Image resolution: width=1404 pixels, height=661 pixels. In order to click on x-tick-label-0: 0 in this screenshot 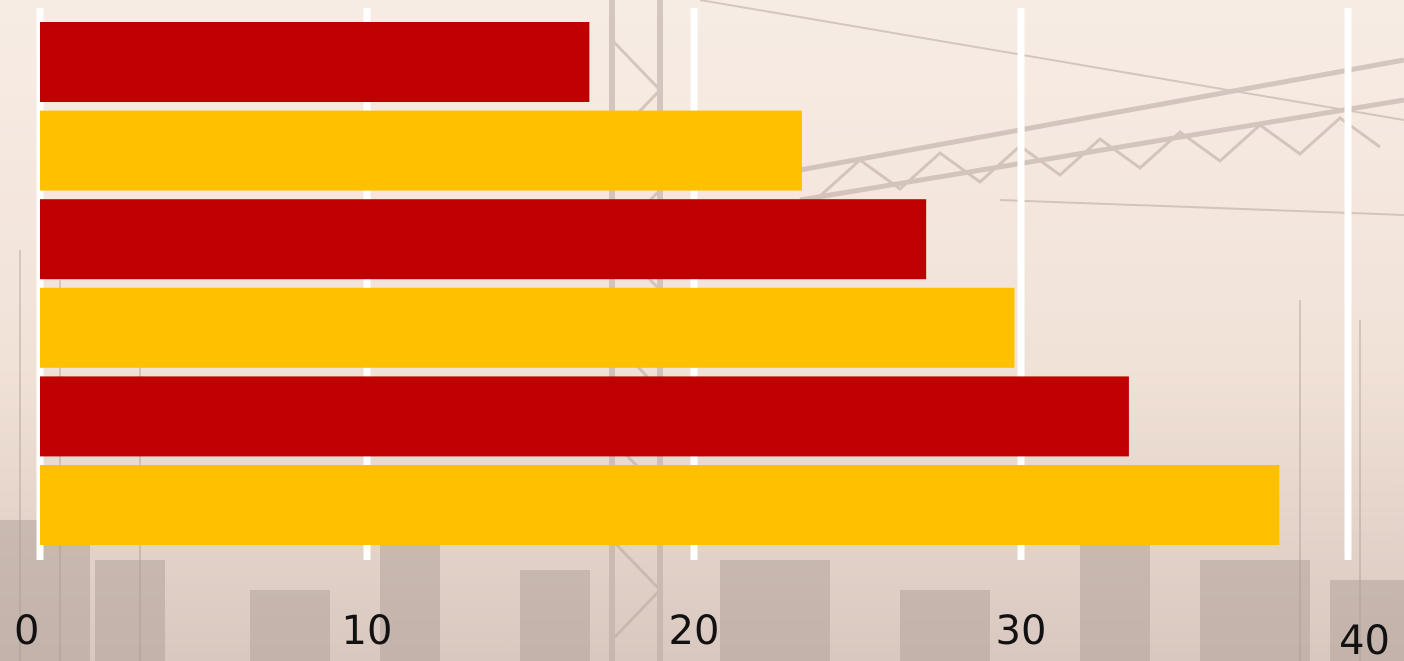, I will do `click(26, 631)`.